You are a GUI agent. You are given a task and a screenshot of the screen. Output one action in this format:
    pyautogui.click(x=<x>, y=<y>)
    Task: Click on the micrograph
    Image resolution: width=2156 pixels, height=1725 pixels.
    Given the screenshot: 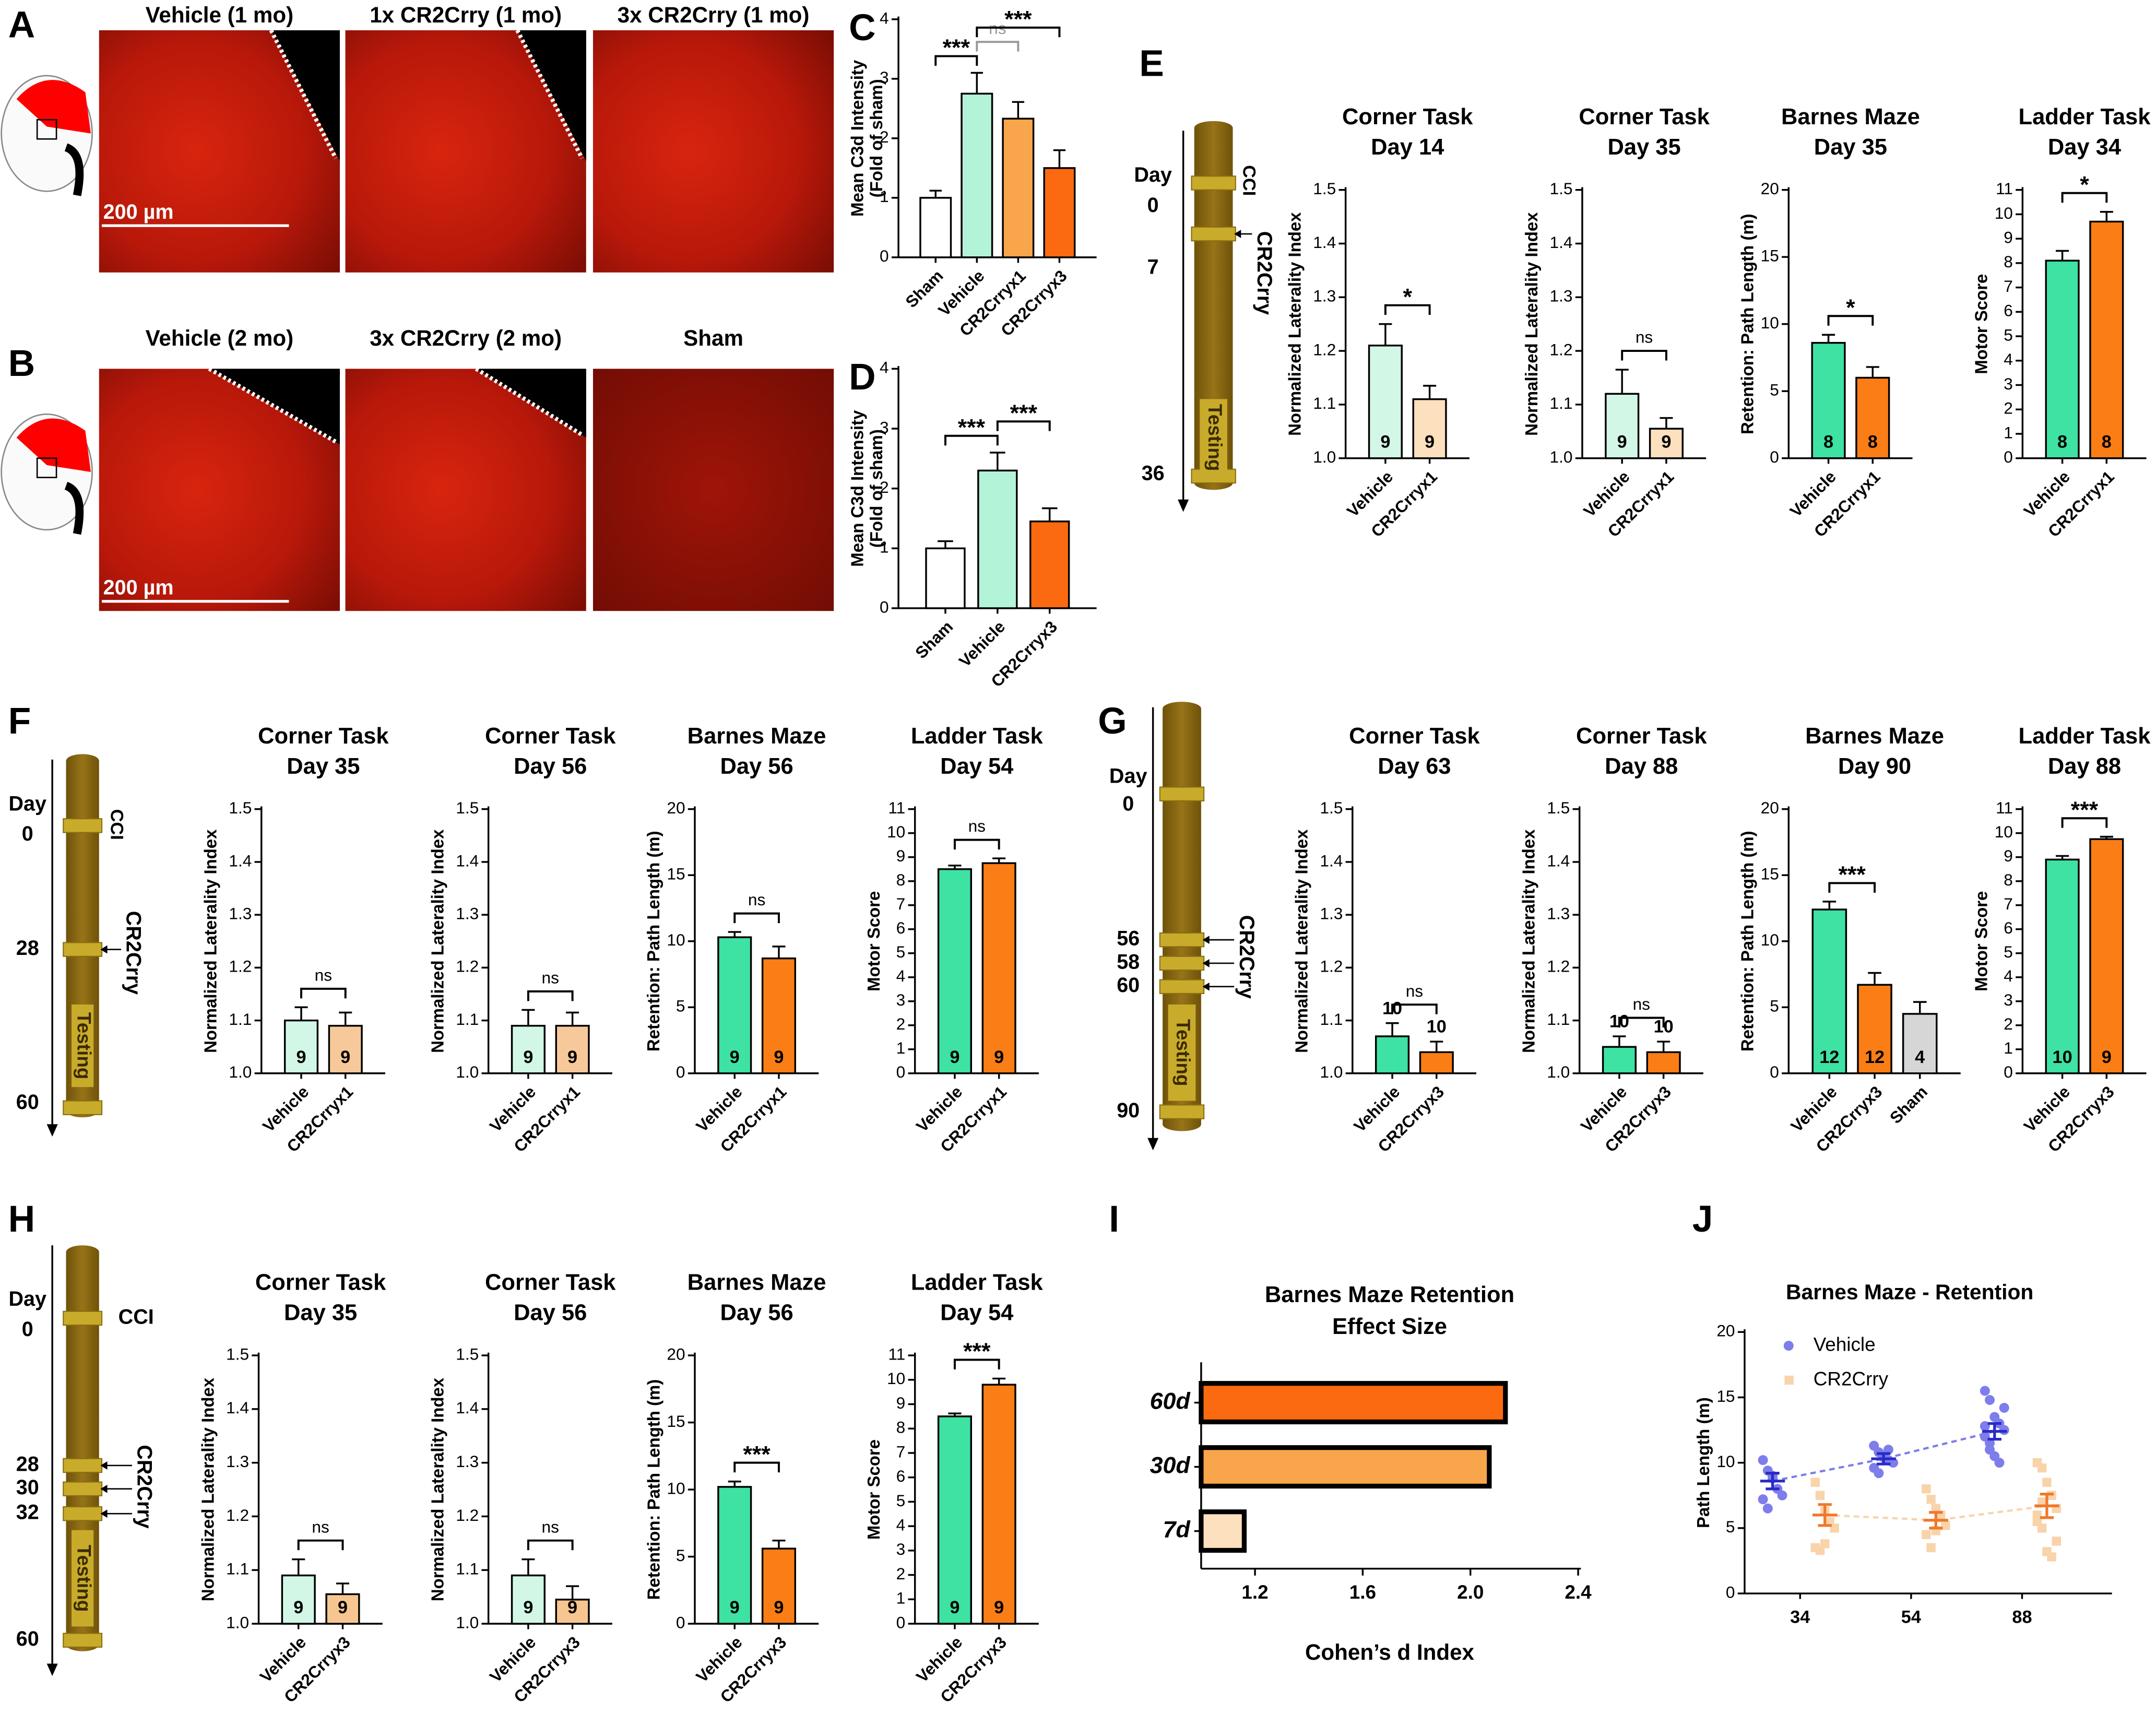 What is the action you would take?
    pyautogui.click(x=713, y=152)
    